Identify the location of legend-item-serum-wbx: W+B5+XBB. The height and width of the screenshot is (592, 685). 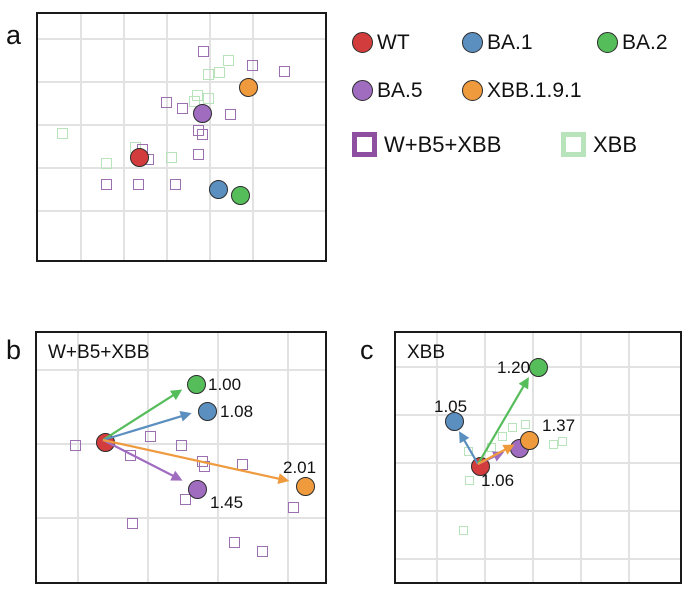
(426, 144).